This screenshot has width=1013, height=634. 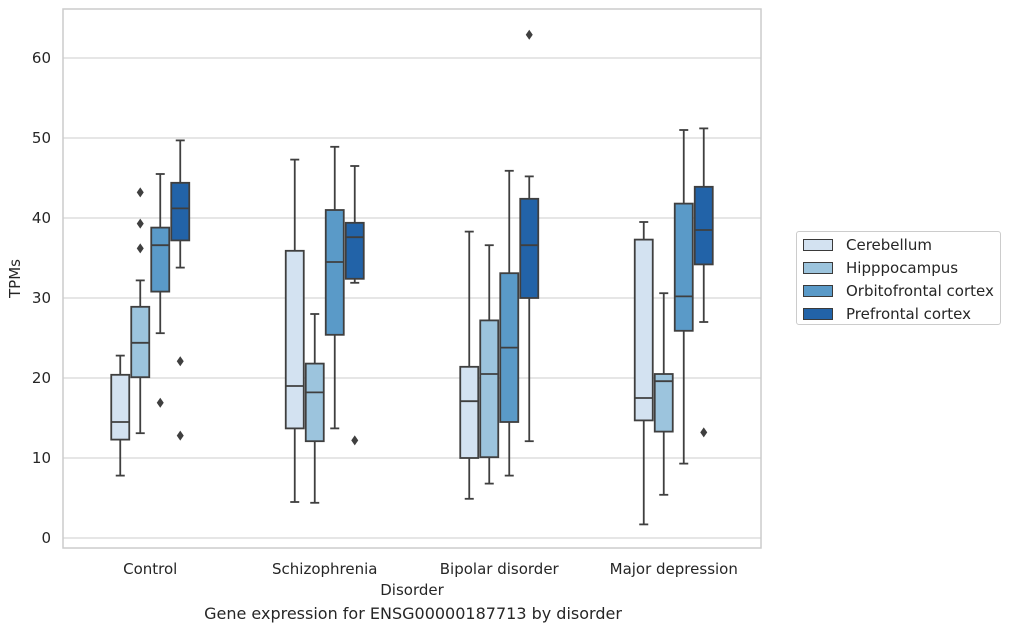 I want to click on y-tick-label: 20, so click(x=41, y=378).